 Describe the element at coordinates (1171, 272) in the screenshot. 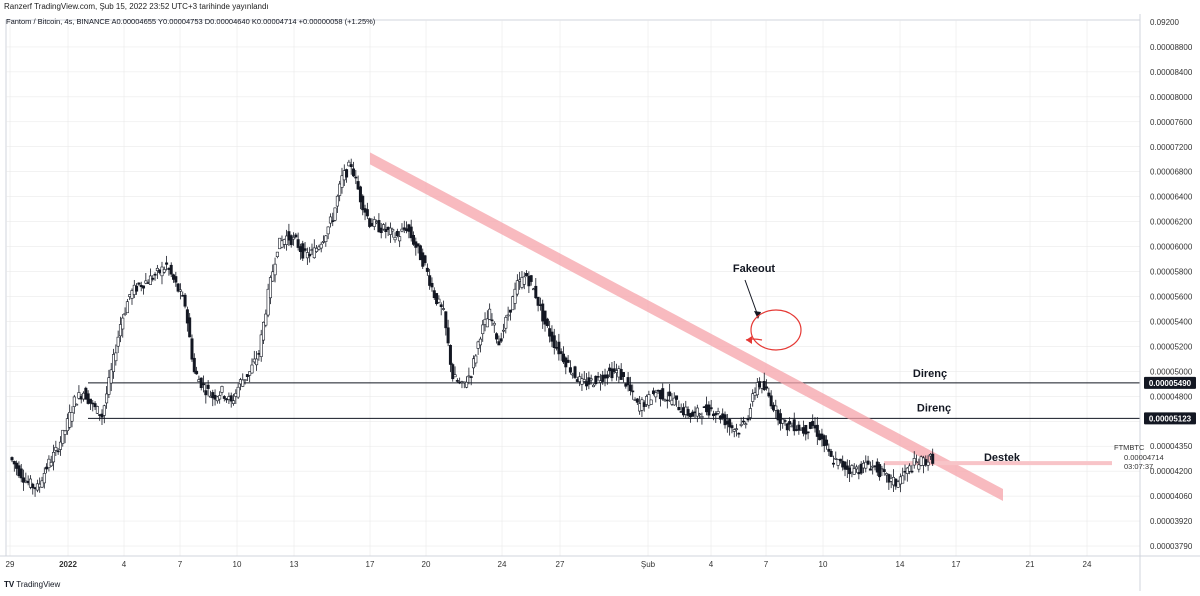

I see `y-tick-label: 0.00005800` at that location.